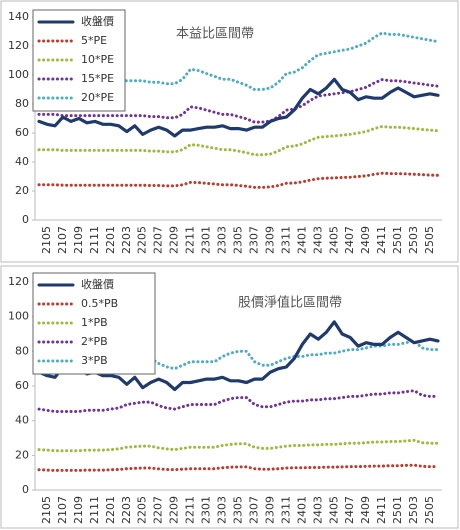 The image size is (460, 530). Describe the element at coordinates (97, 78) in the screenshot. I see `legend-label: 15*PE` at that location.